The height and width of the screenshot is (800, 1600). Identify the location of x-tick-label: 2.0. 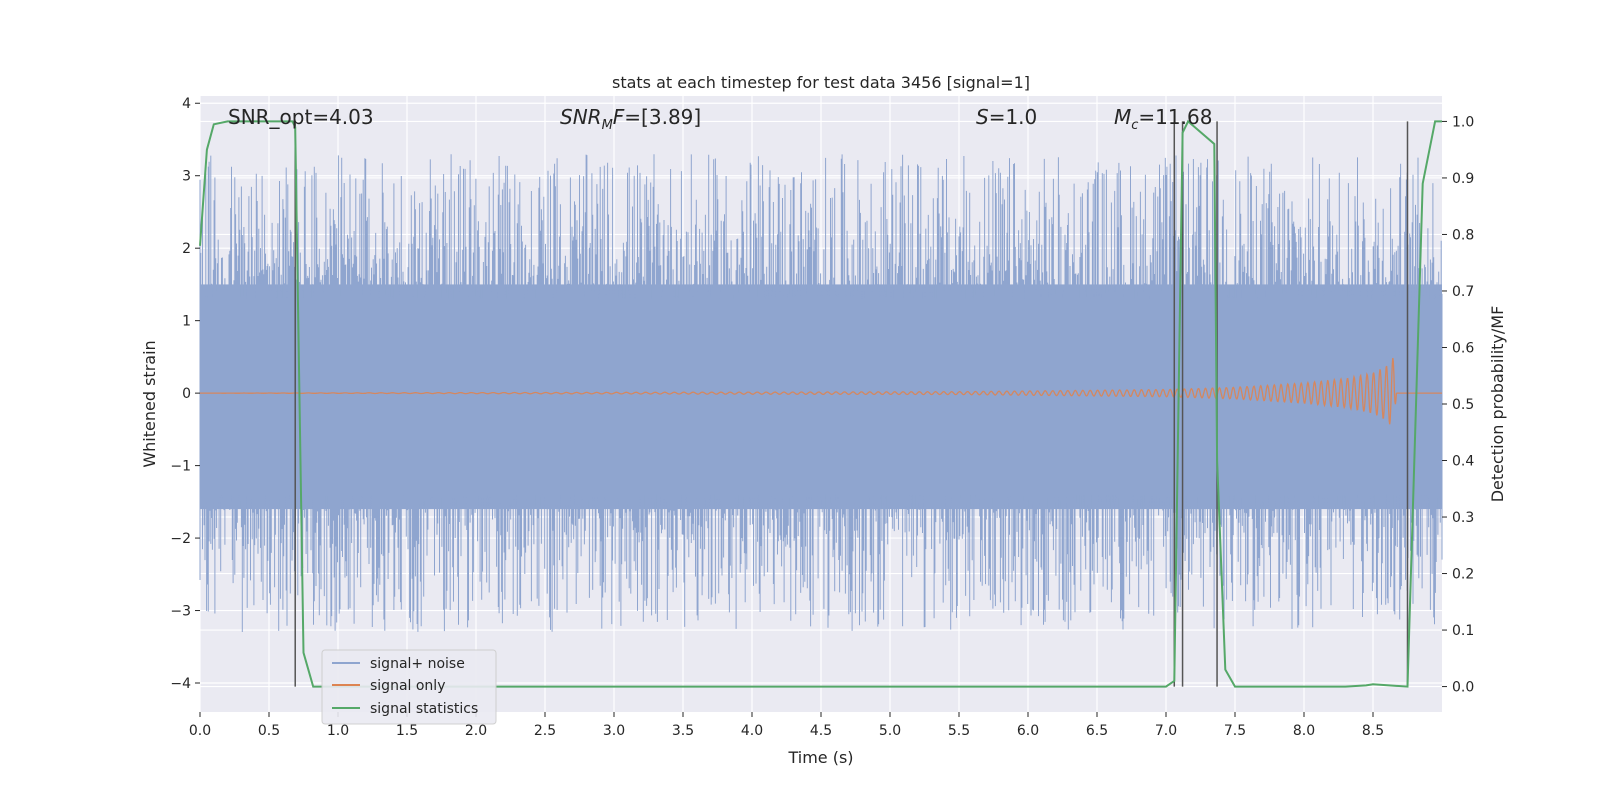
(476, 731).